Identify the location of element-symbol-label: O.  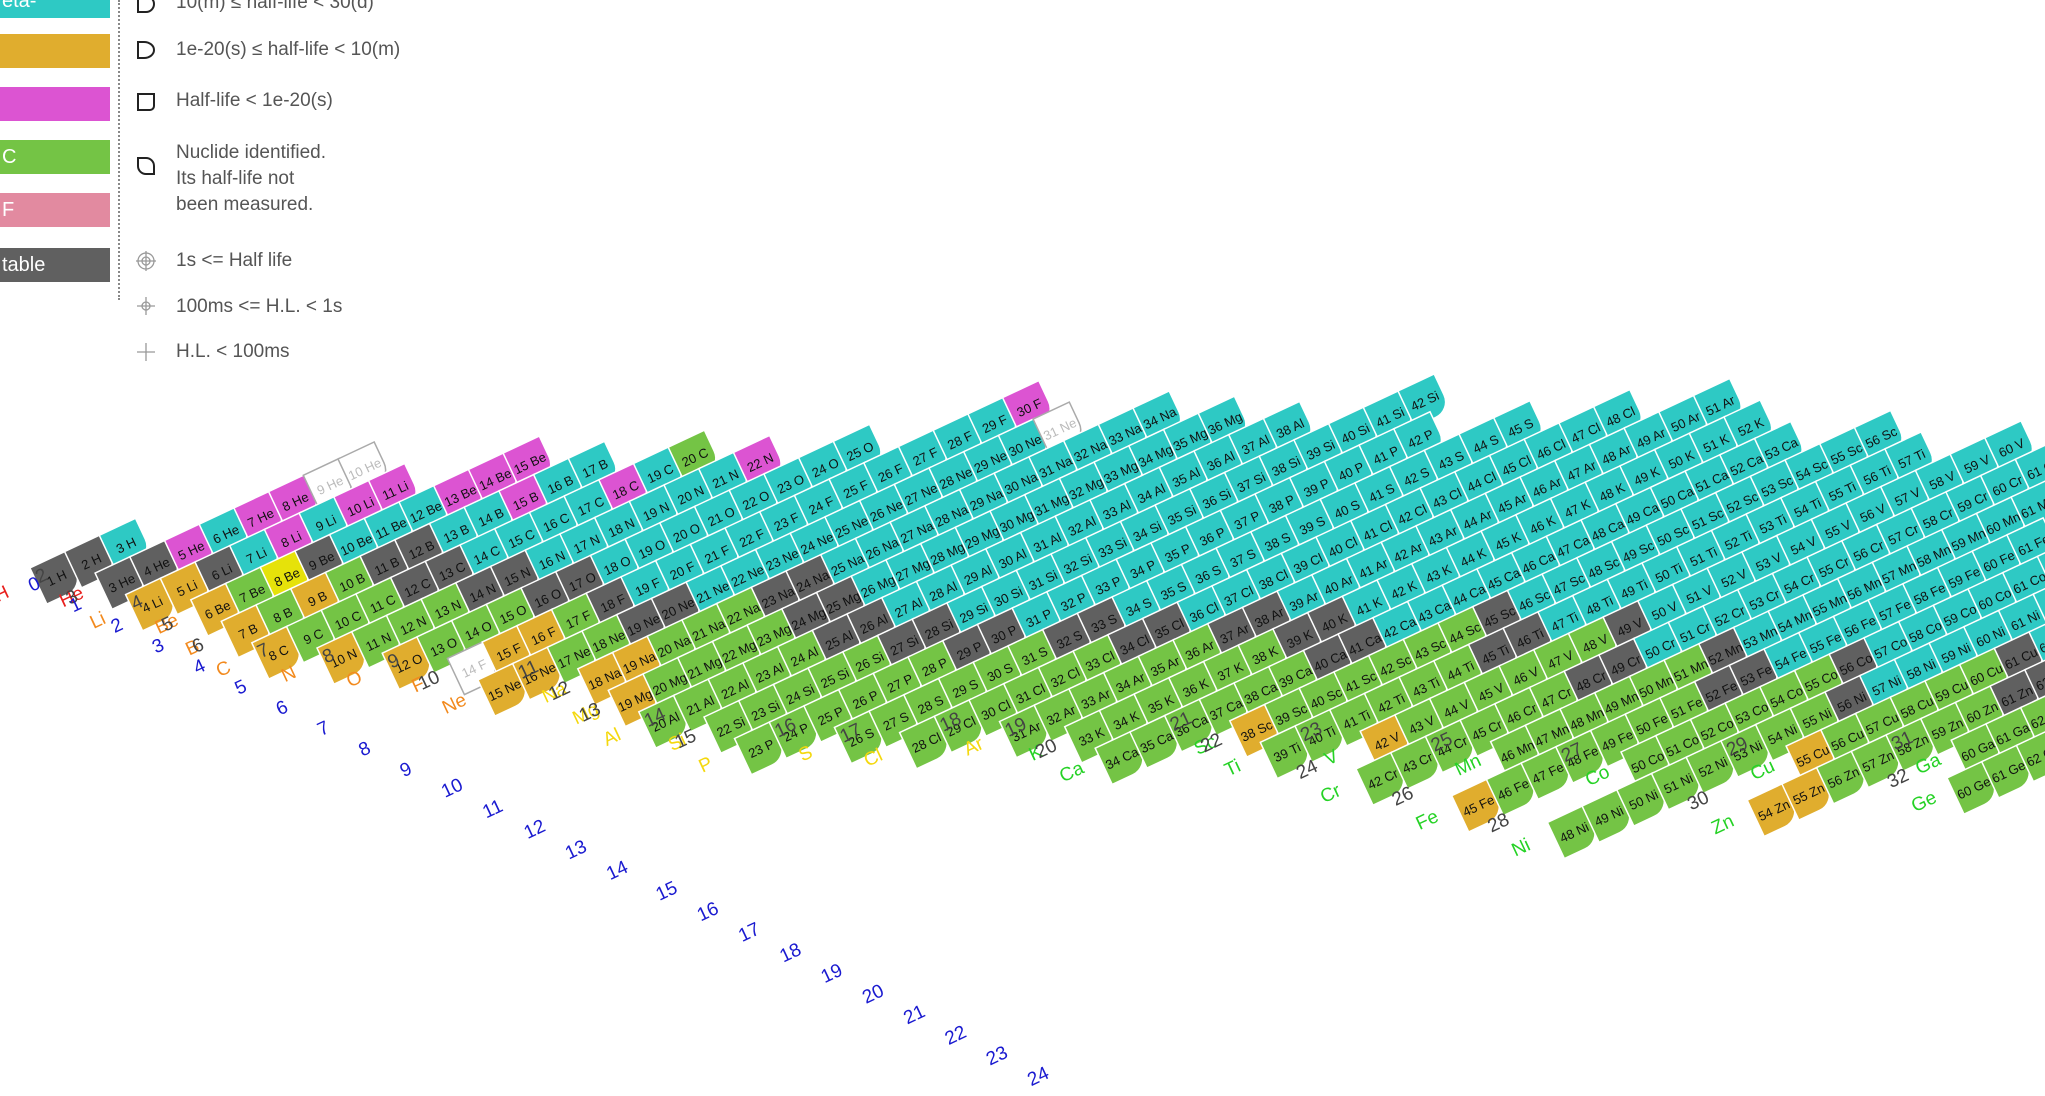
(354, 679).